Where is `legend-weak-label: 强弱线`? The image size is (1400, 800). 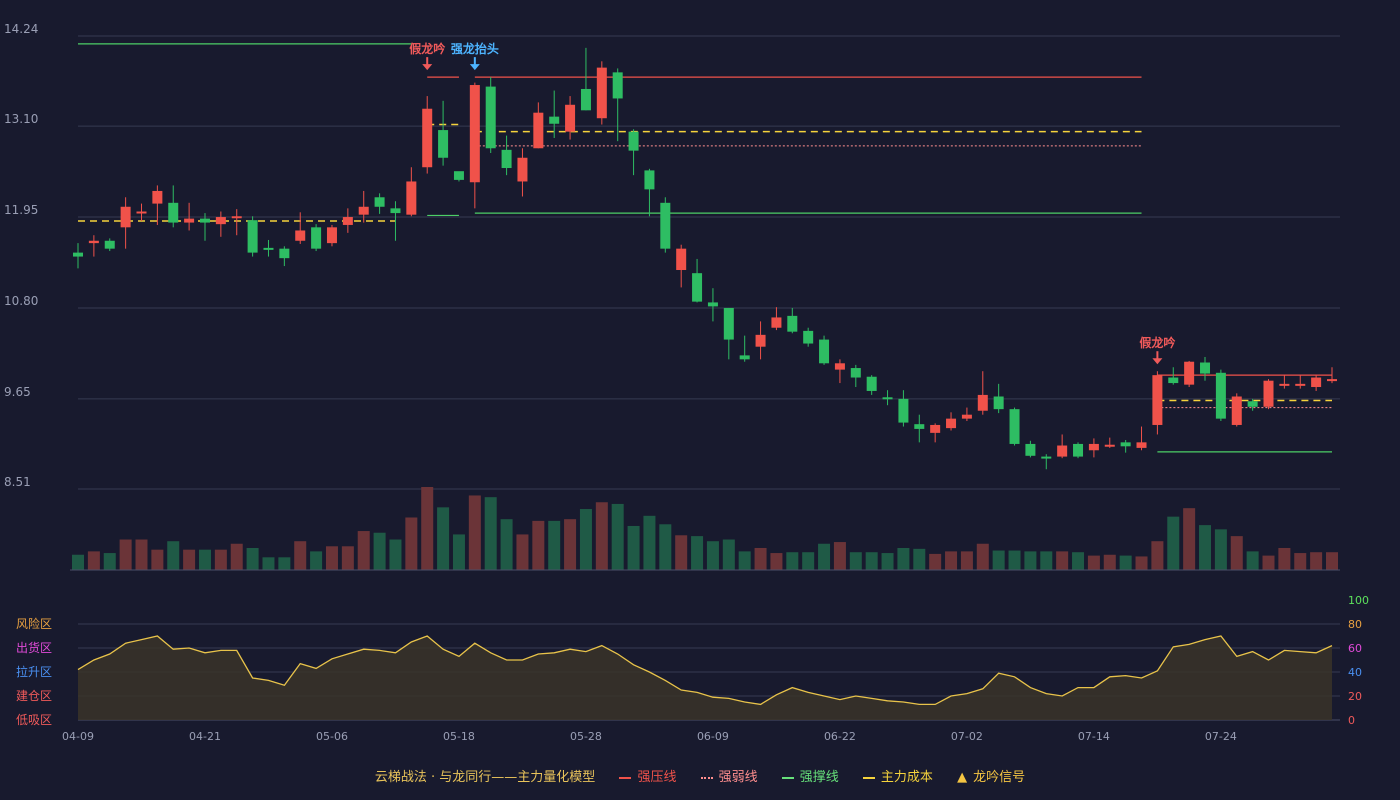
legend-weak-label: 强弱线 is located at coordinates (738, 777).